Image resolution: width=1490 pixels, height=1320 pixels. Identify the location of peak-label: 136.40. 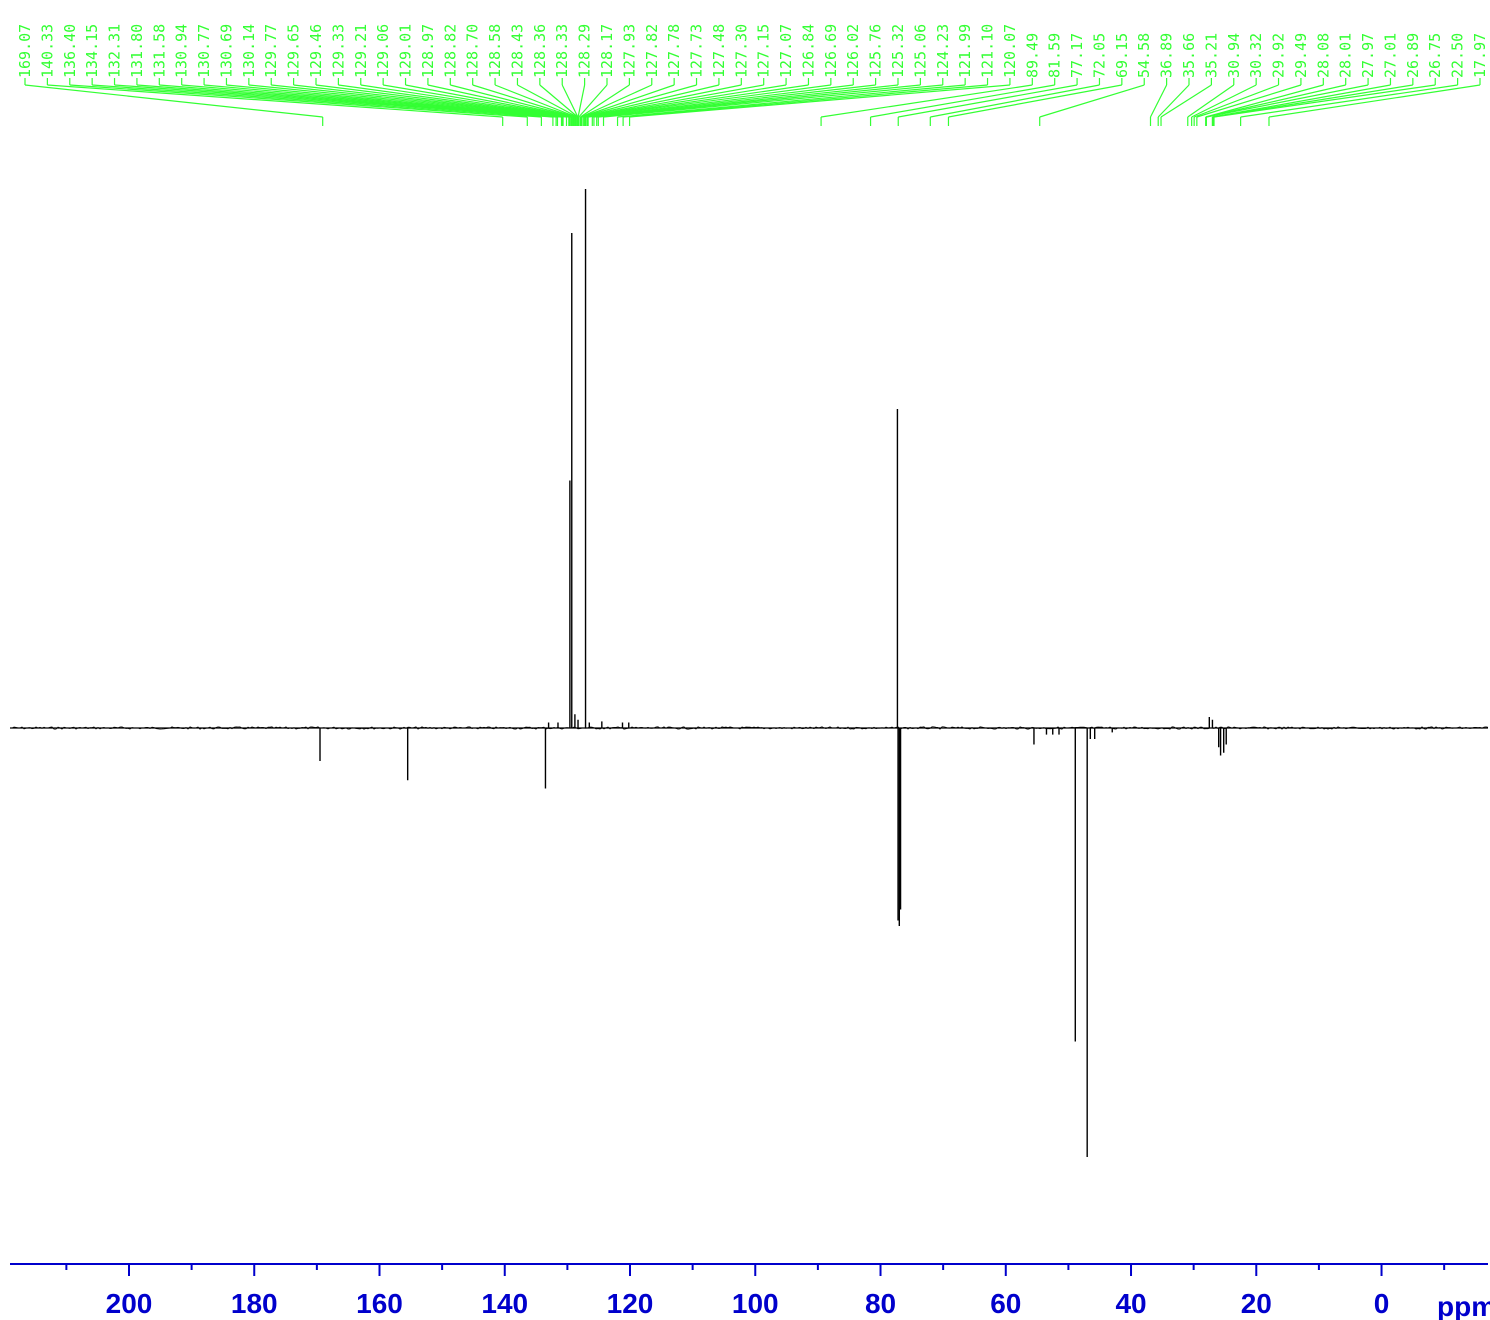
(70, 51).